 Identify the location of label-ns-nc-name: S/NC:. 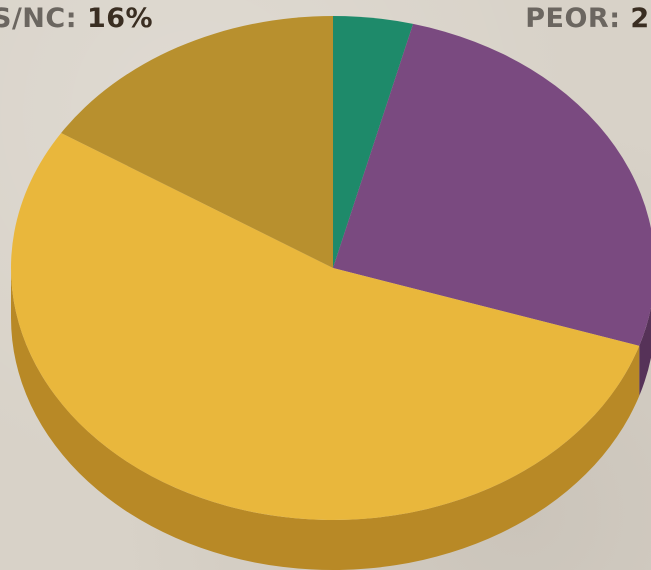
(39, 18).